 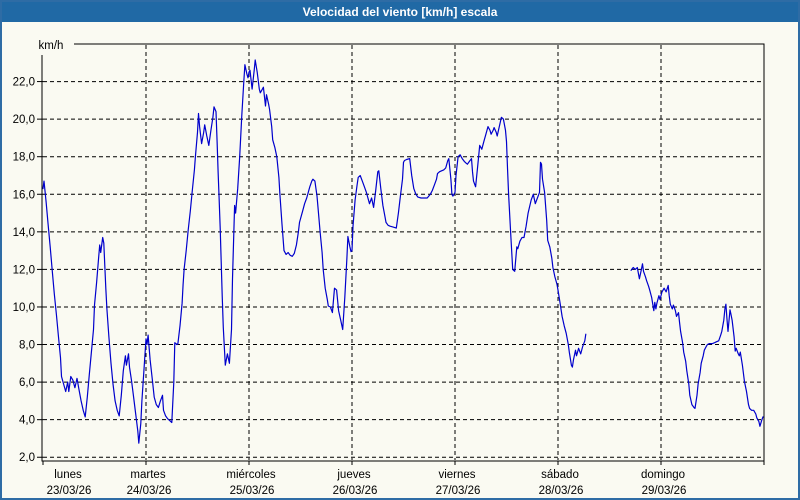 What do you see at coordinates (456, 475) in the screenshot?
I see `day-name-label: viernes` at bounding box center [456, 475].